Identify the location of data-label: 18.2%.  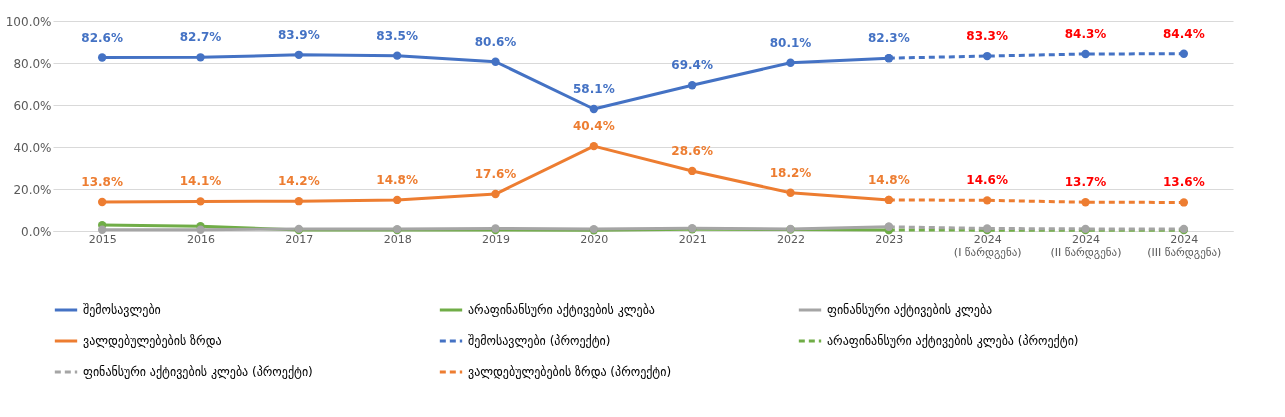
(790, 172).